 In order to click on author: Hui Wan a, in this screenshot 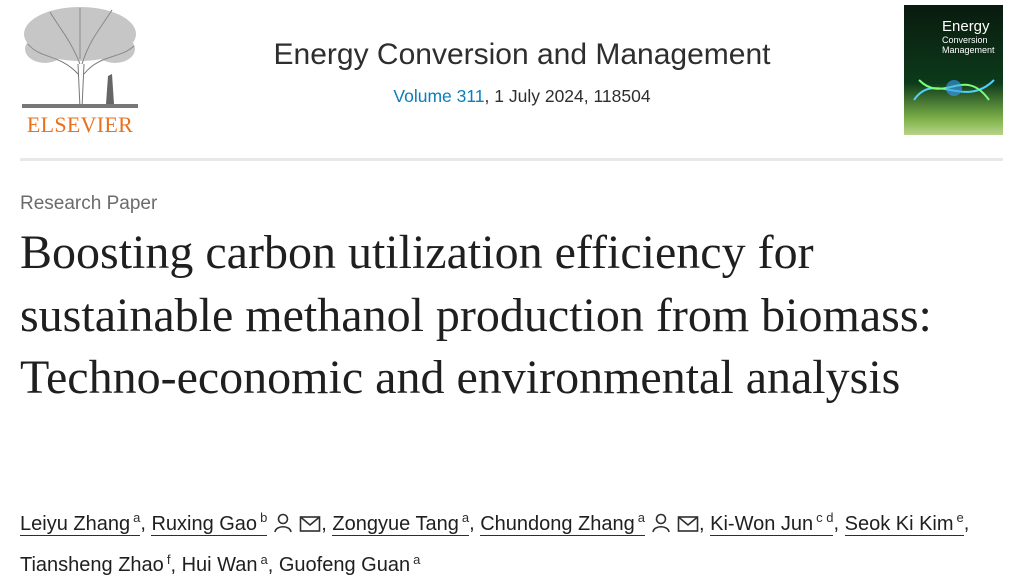, I will do `click(227, 563)`.